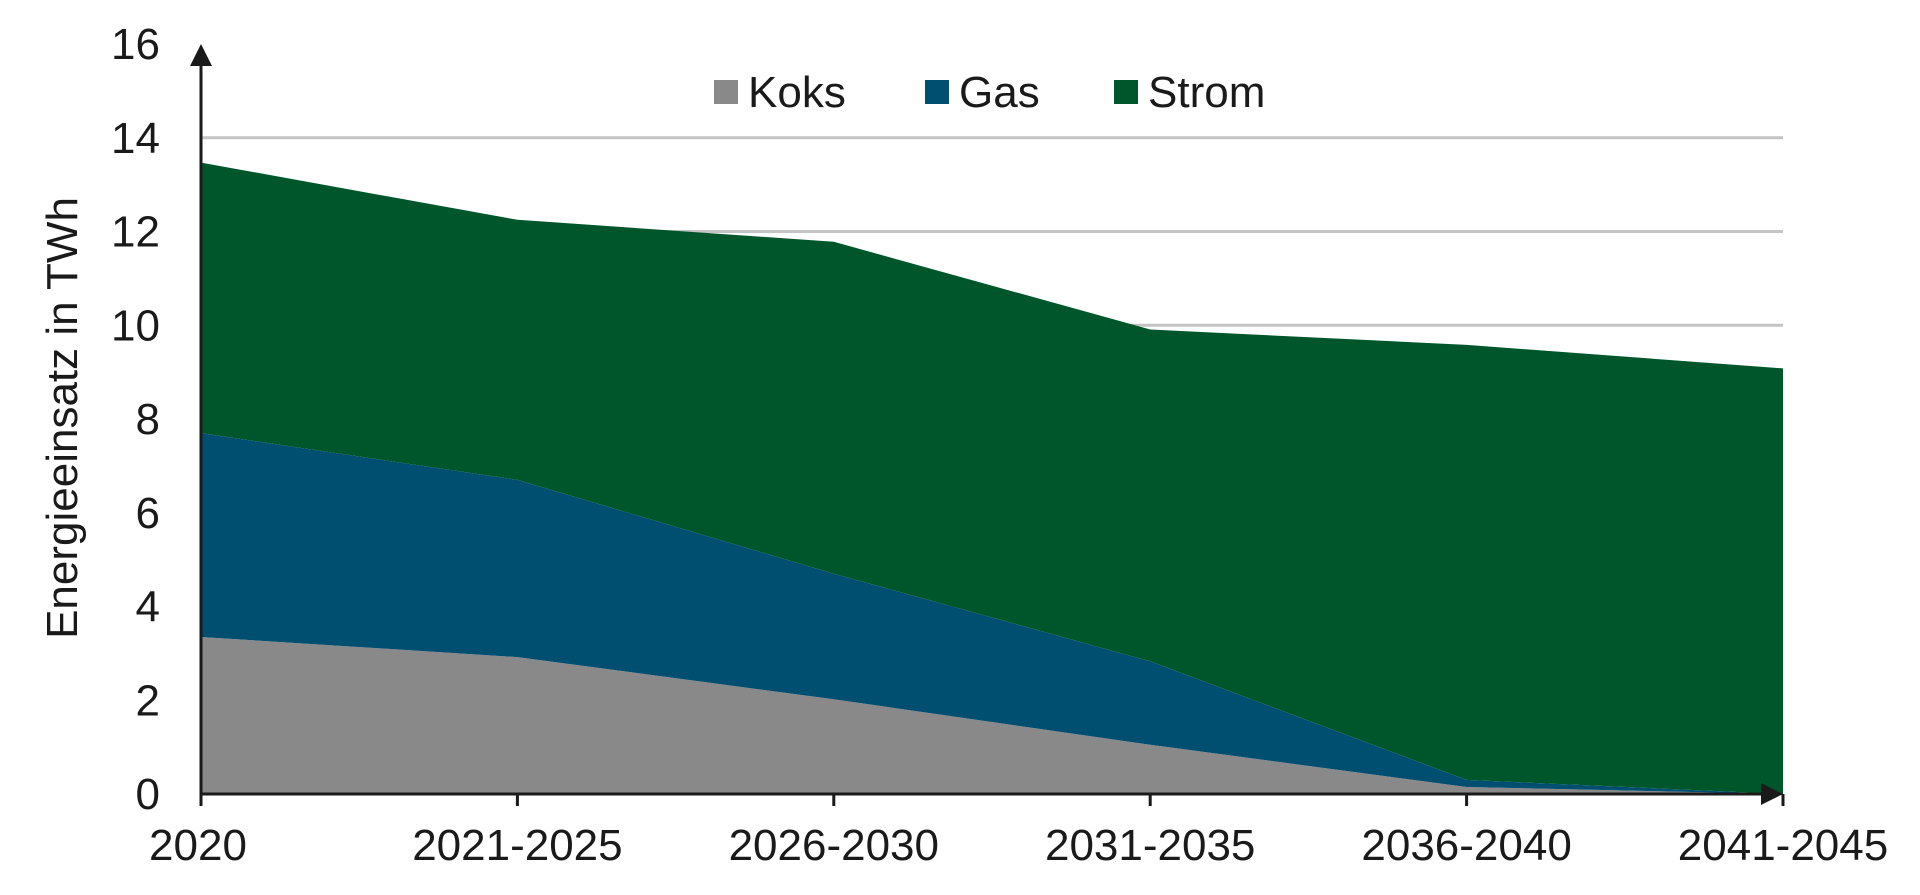 Image resolution: width=1920 pixels, height=895 pixels. Describe the element at coordinates (135, 138) in the screenshot. I see `y-tick-label: 14` at that location.